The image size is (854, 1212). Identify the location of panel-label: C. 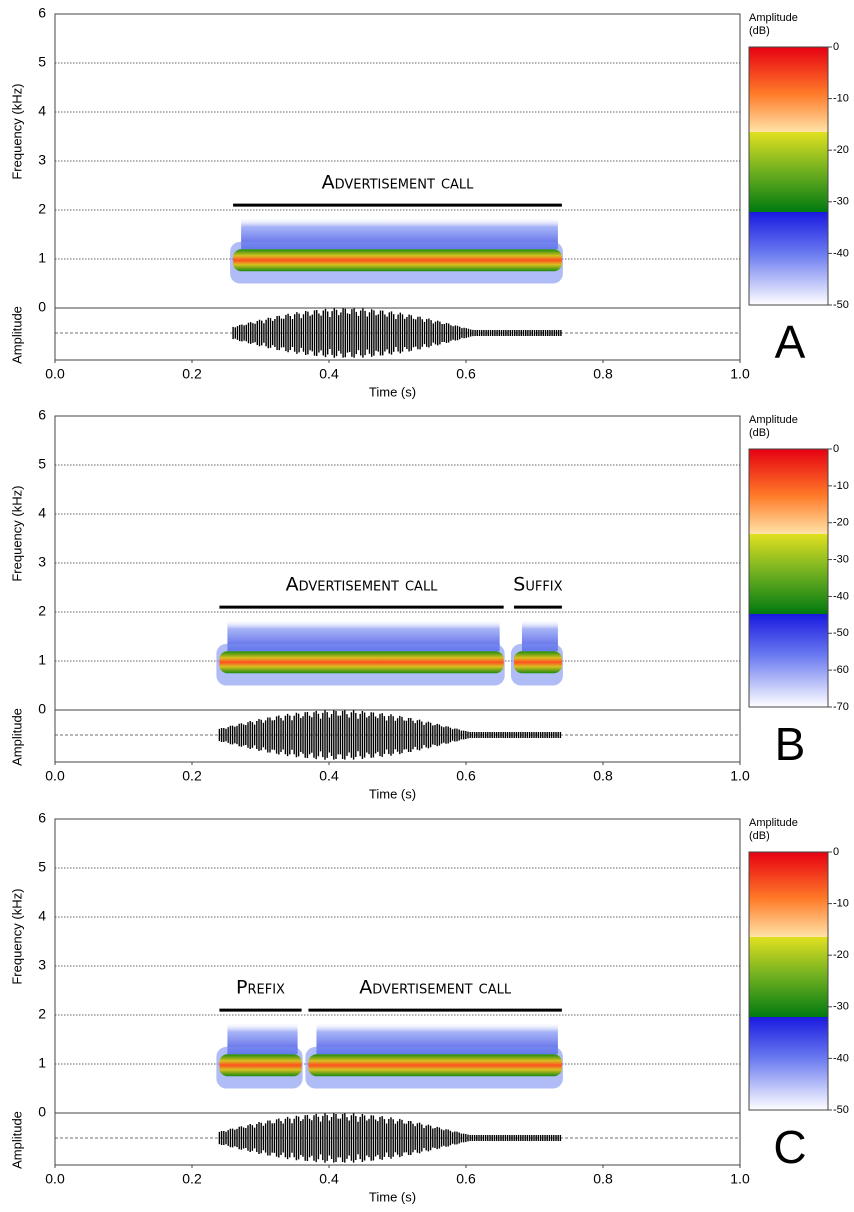
(789, 1147).